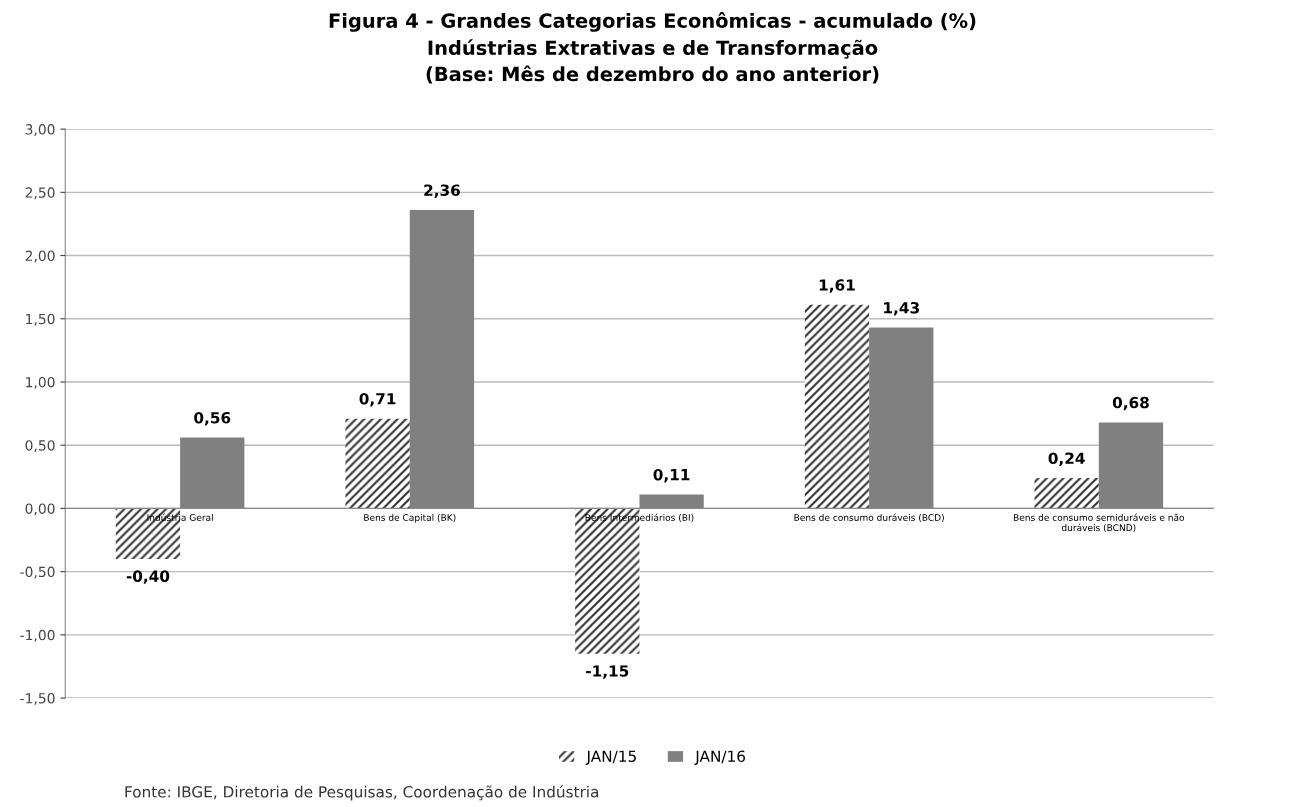  Describe the element at coordinates (1066, 459) in the screenshot. I see `data-label: 0,24` at that location.